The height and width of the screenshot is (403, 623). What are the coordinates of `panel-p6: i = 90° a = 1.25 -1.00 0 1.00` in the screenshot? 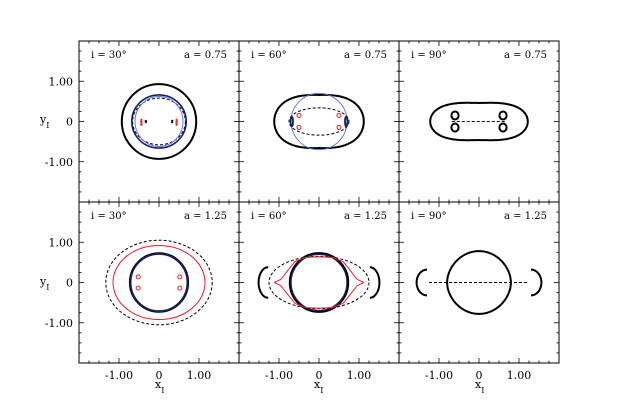 It's located at (479, 291).